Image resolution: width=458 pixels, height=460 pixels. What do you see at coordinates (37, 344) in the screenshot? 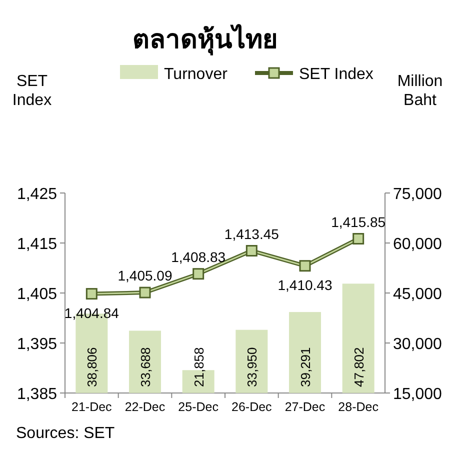
I see `y-tick-label: 1,395` at bounding box center [37, 344].